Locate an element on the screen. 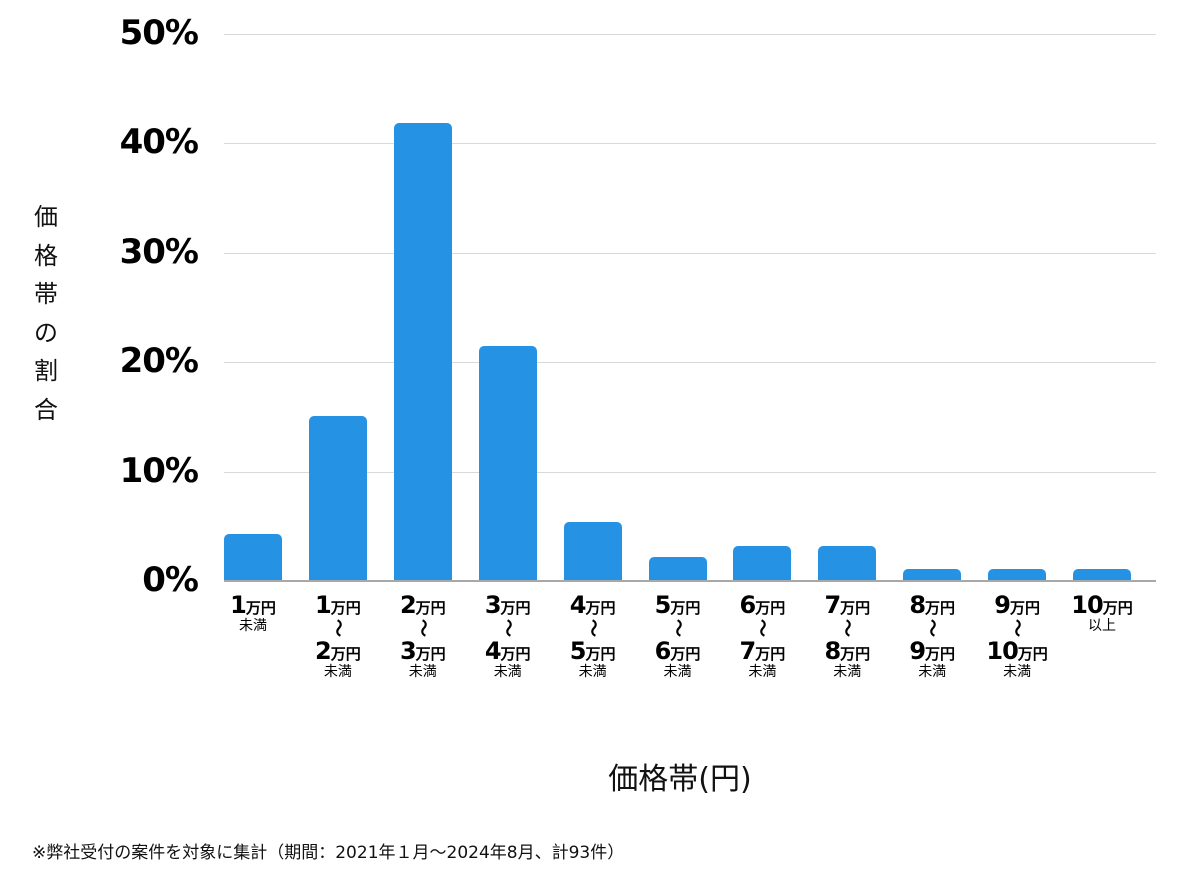 This screenshot has width=1200, height=874. x-category-label: 7万円〜 8万円 未満 is located at coordinates (847, 635).